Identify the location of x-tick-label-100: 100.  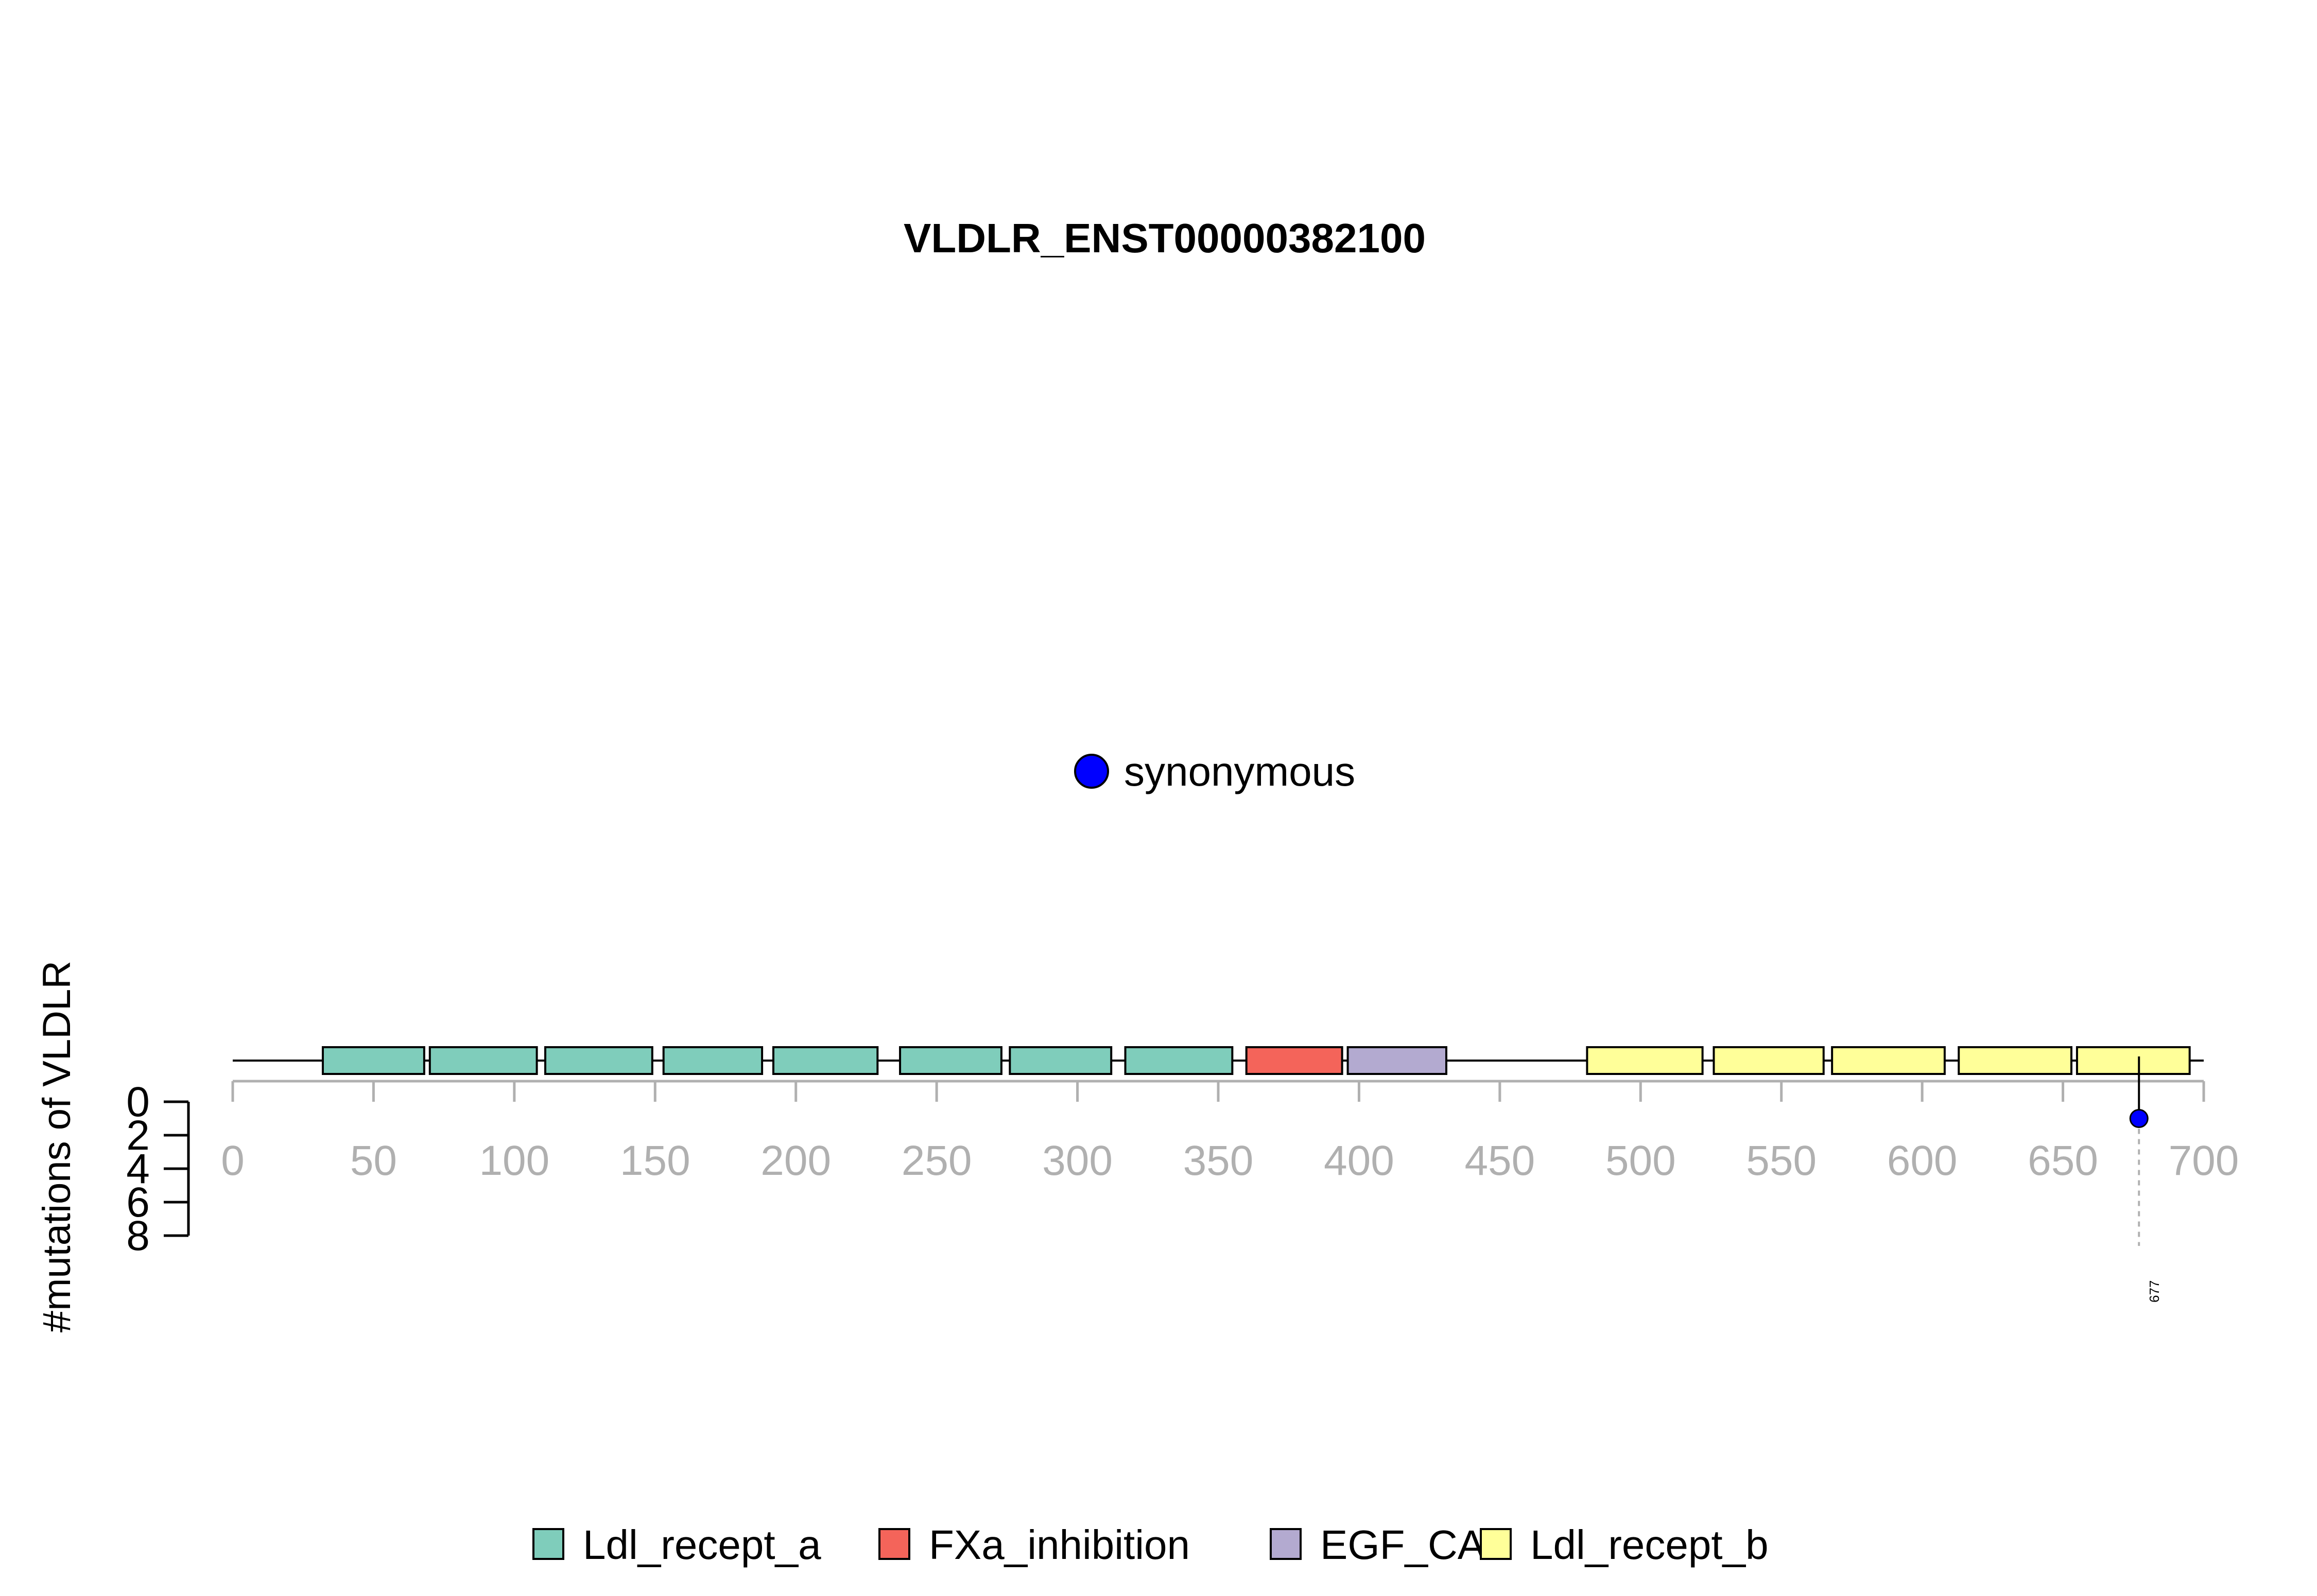
(514, 1160).